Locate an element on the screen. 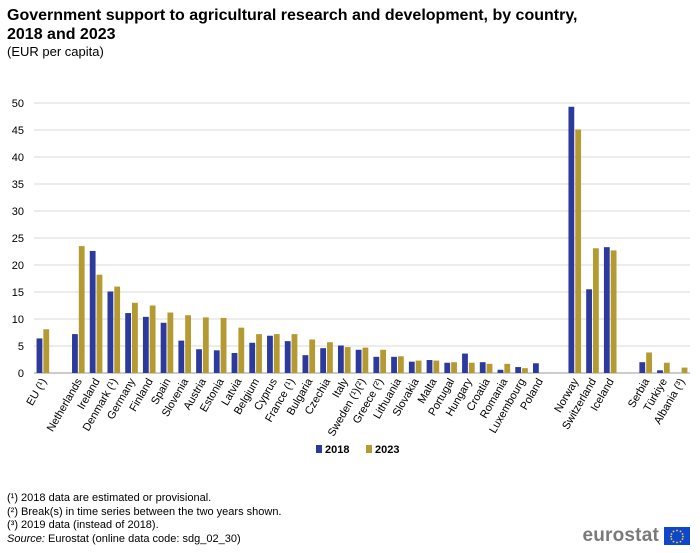  y-tick-label: 50 is located at coordinates (18, 104).